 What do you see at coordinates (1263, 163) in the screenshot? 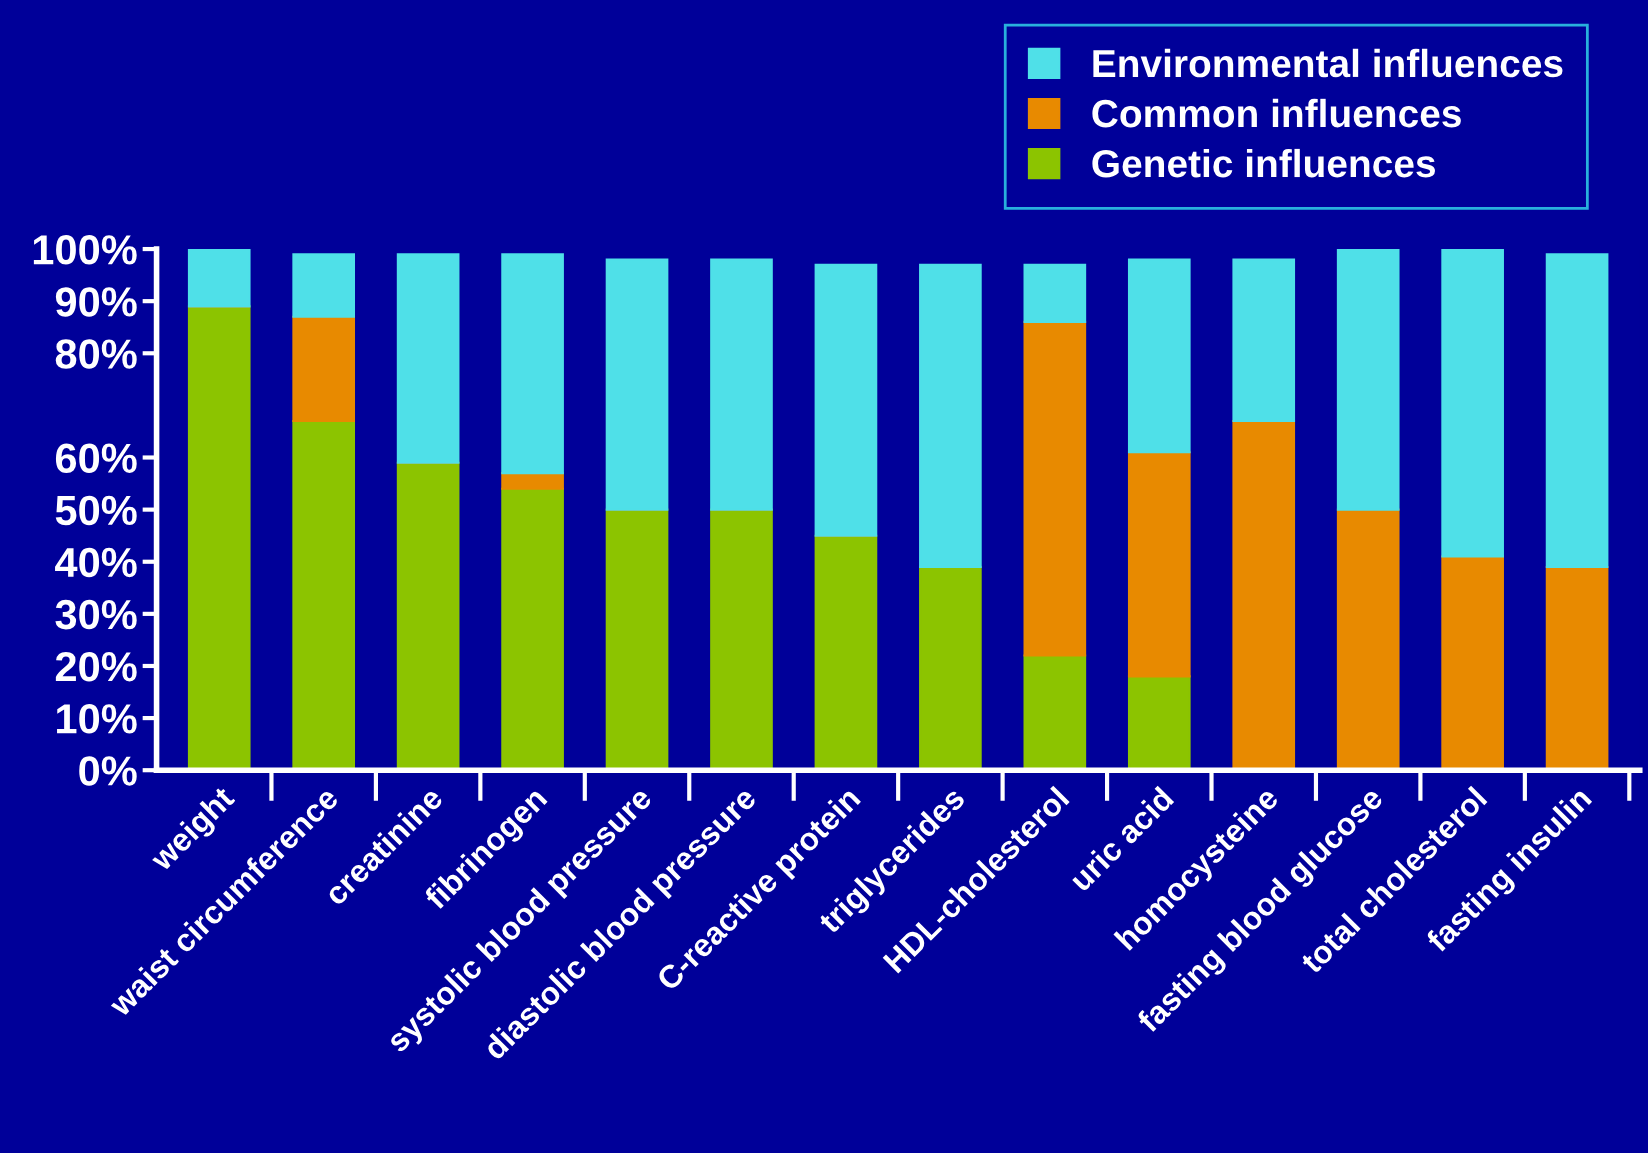
I see `legend-label: Genetic influences` at bounding box center [1263, 163].